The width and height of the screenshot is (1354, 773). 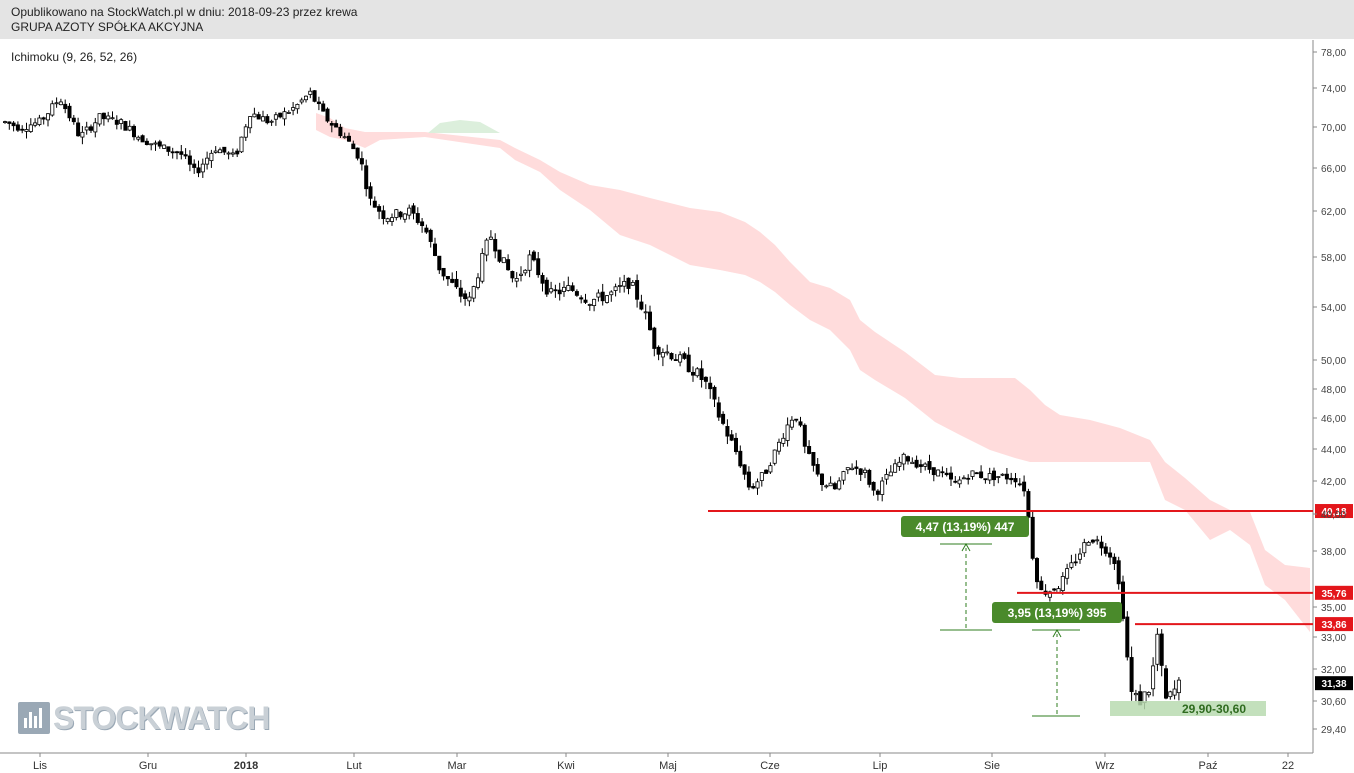 What do you see at coordinates (1333, 128) in the screenshot?
I see `y-tick-label: 70,00` at bounding box center [1333, 128].